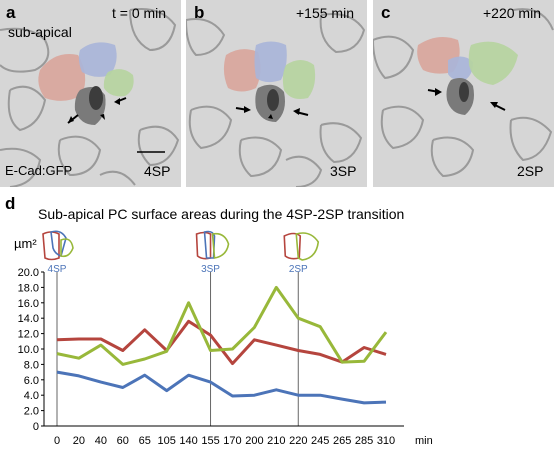  I want to click on y-axis-unit: µm², so click(25, 243).